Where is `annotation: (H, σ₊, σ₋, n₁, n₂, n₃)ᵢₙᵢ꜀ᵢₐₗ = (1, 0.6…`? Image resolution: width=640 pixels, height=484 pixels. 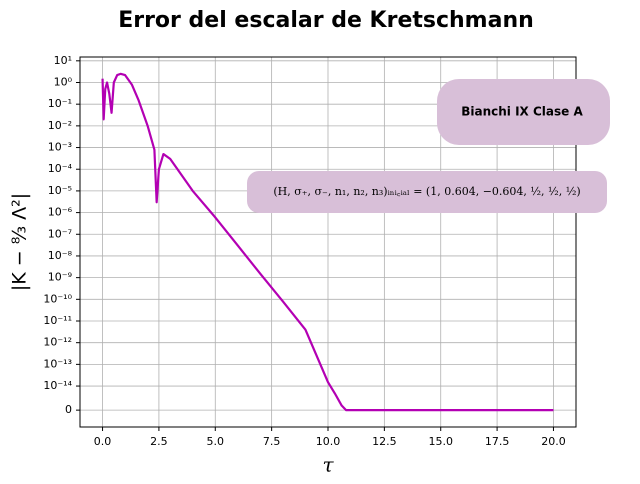 annotation: (H, σ₊, σ₋, n₁, n₂, n₃)ᵢₙᵢ꜀ᵢₐₗ = (1, 0.6… is located at coordinates (426, 191).